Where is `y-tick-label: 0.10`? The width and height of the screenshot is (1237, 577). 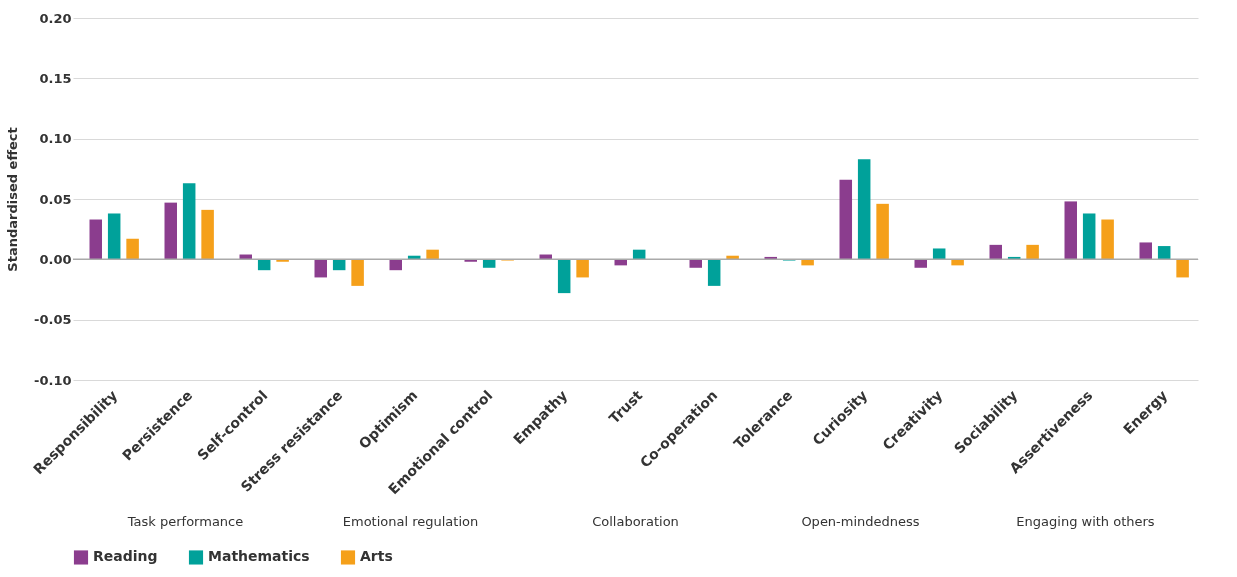 y-tick-label: 0.10 is located at coordinates (55, 139).